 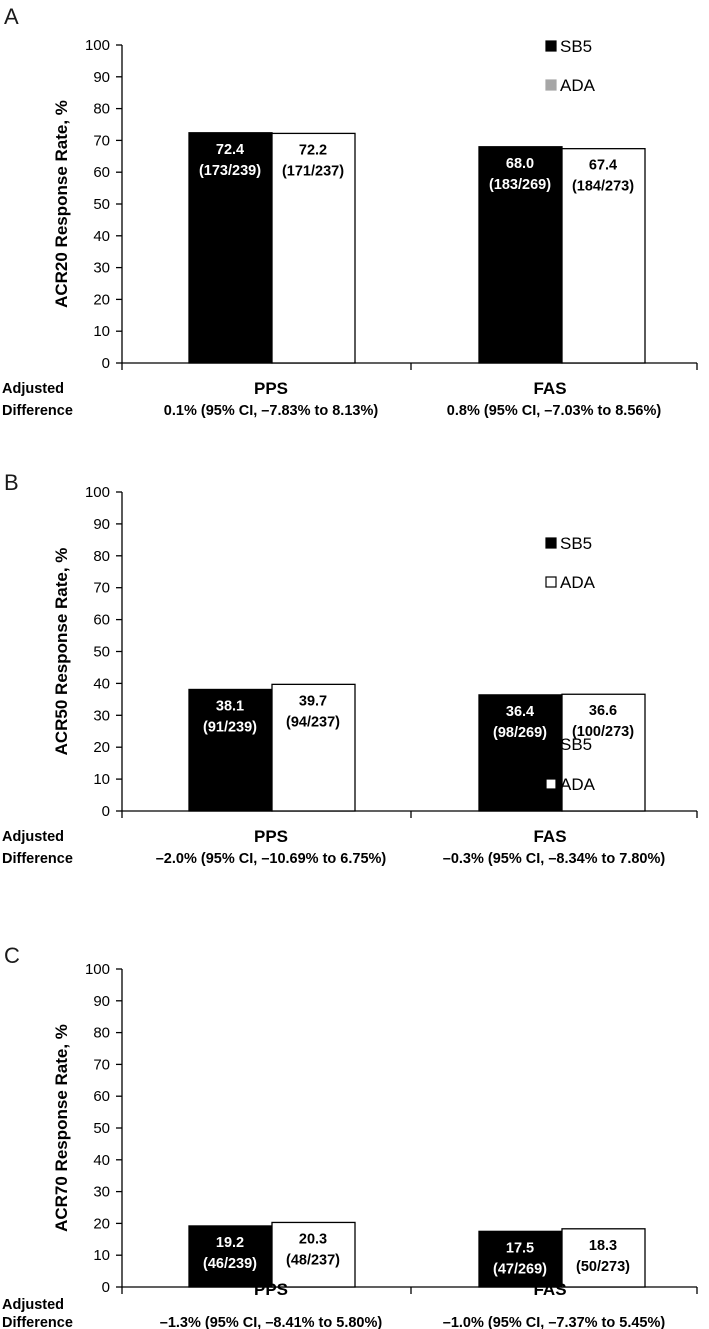 What do you see at coordinates (520, 1269) in the screenshot?
I see `bar-count-label: (47/269)` at bounding box center [520, 1269].